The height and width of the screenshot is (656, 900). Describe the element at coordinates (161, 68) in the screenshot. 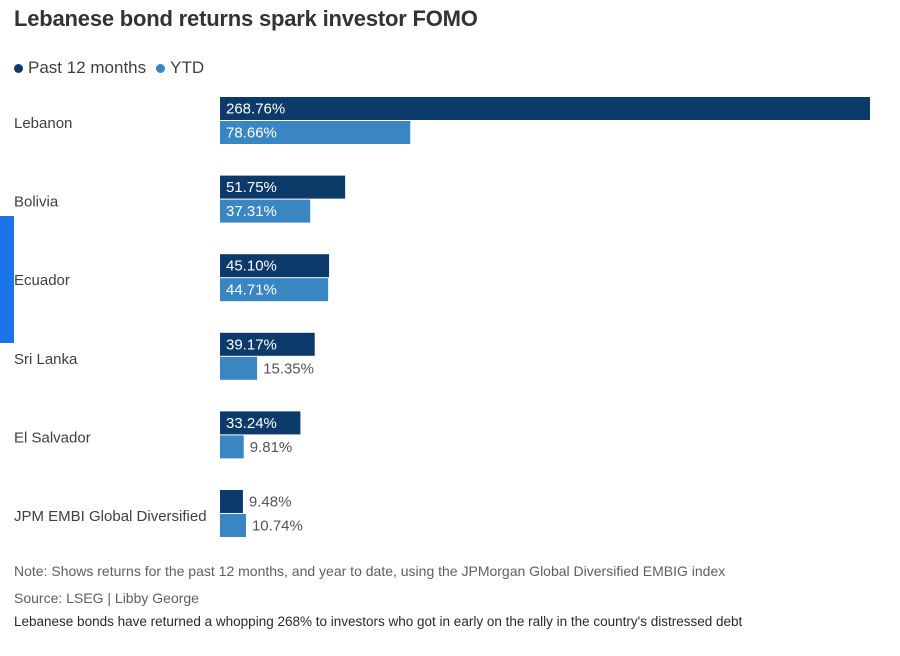

I see `legend-dot-ytd` at that location.